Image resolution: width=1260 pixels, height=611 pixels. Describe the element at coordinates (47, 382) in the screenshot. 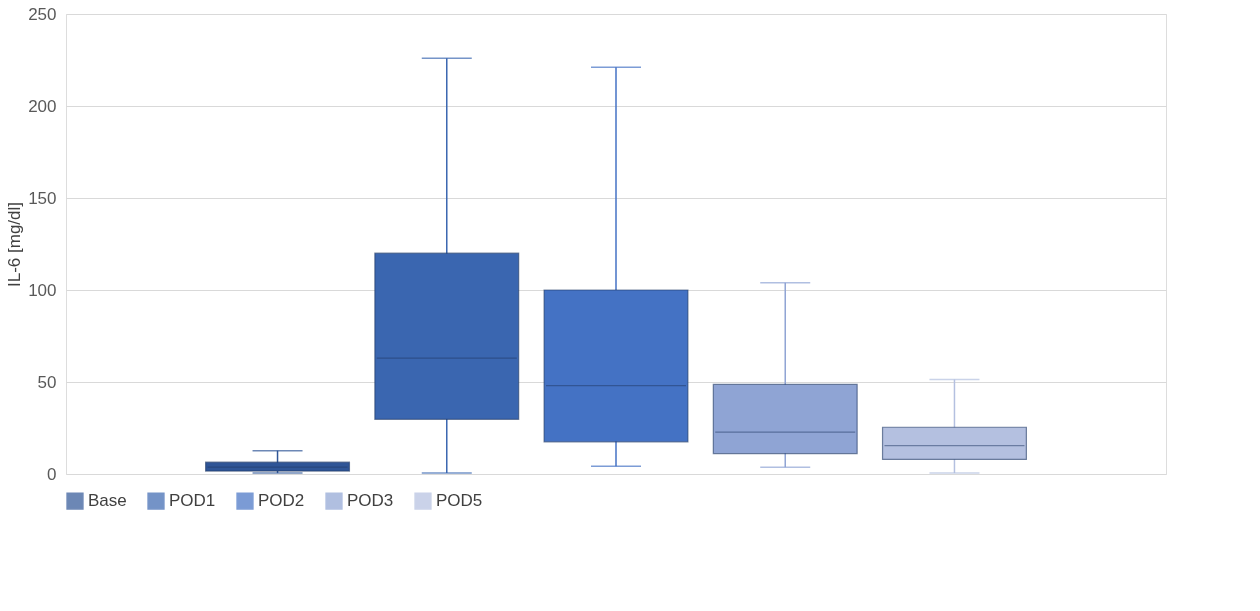

I see `y-tick-label: 50` at that location.